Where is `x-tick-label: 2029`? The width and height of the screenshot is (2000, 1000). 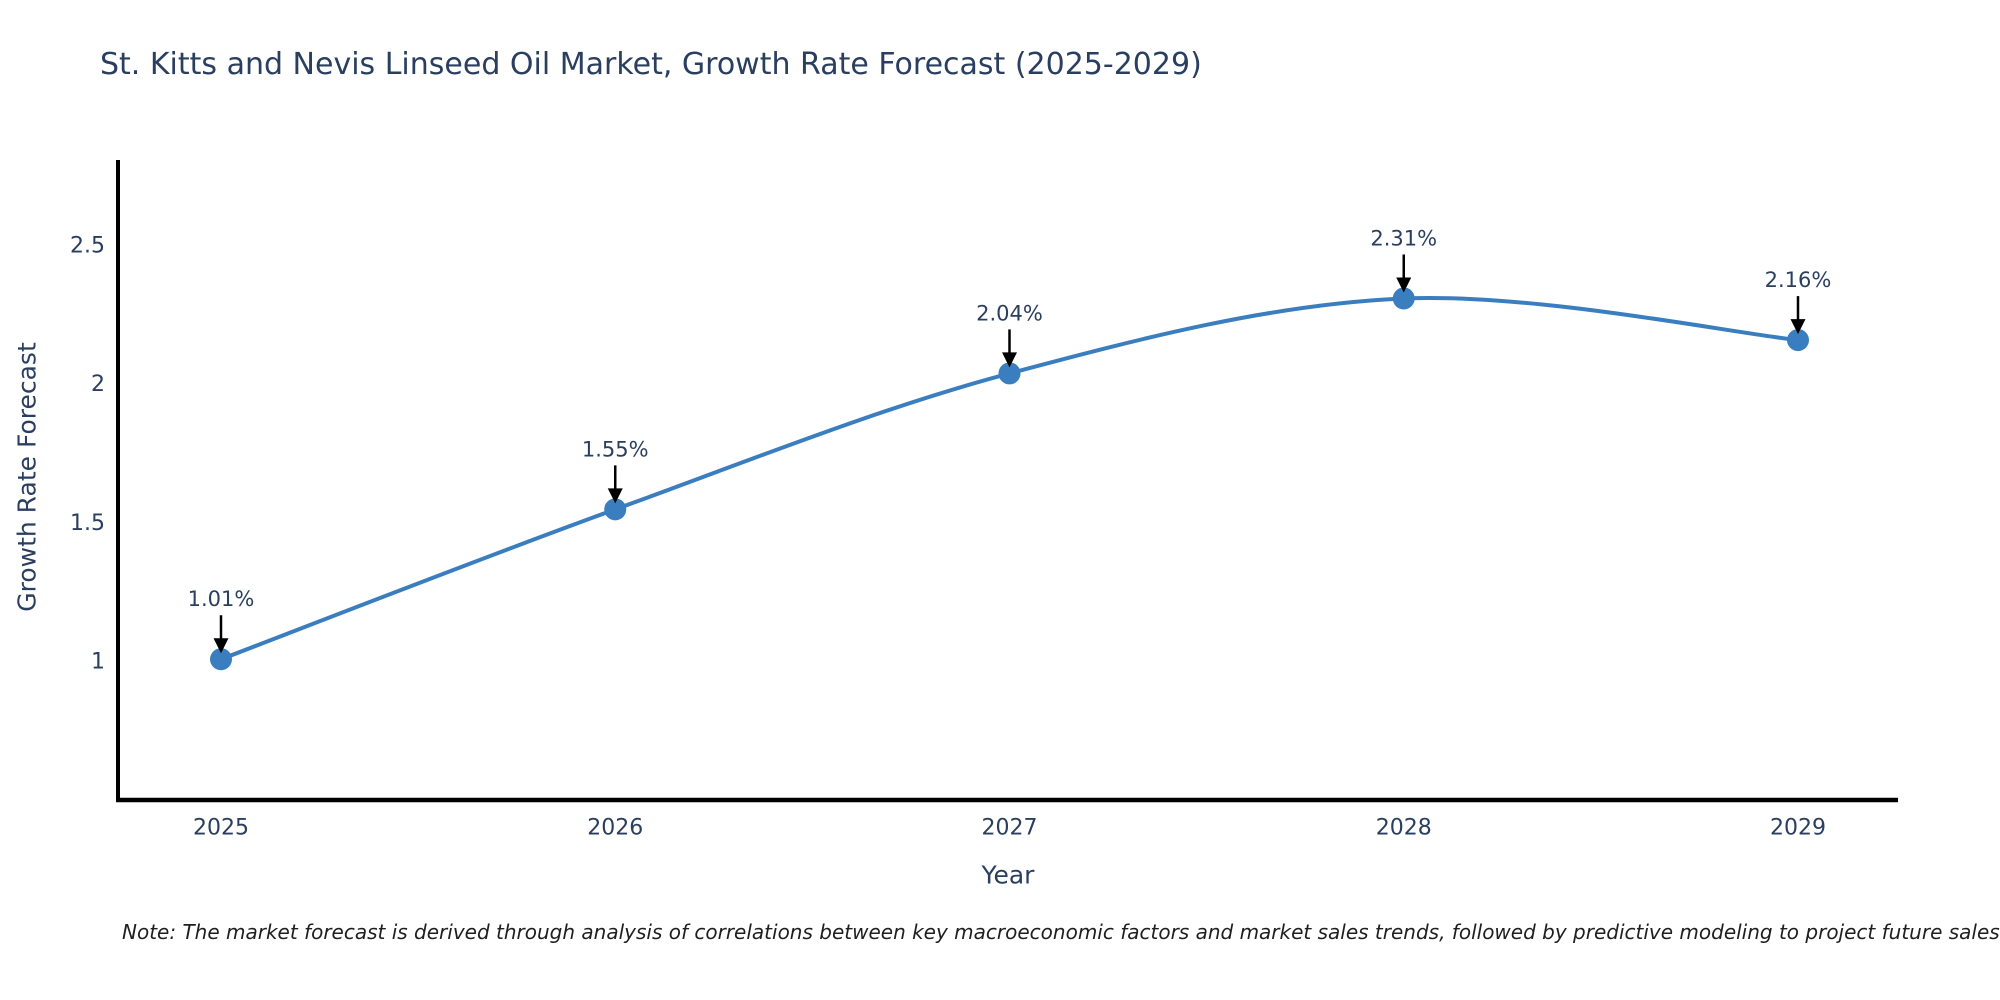 x-tick-label: 2029 is located at coordinates (1798, 828).